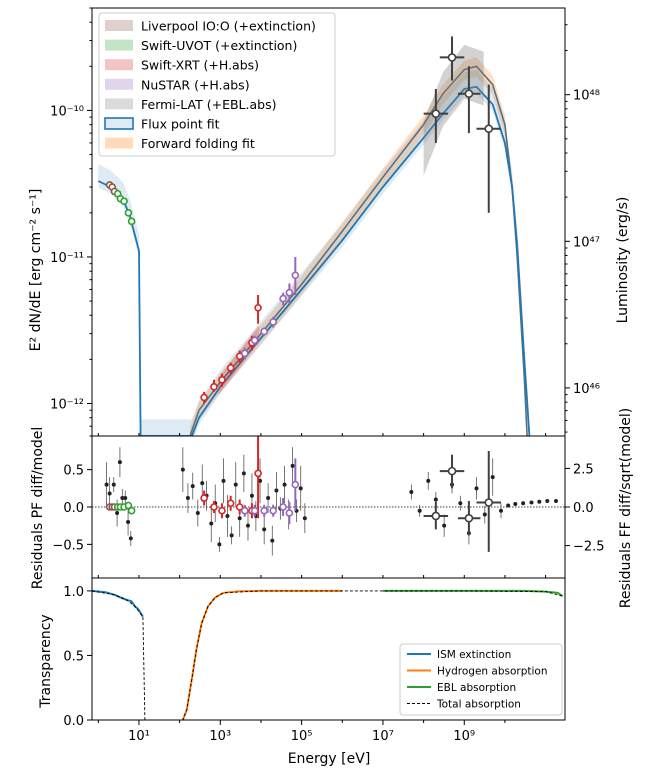 The height and width of the screenshot is (776, 664). Describe the element at coordinates (36, 270) in the screenshot. I see `sed-ylabel: E² dN/dE [erg cm⁻² s⁻¹]` at that location.